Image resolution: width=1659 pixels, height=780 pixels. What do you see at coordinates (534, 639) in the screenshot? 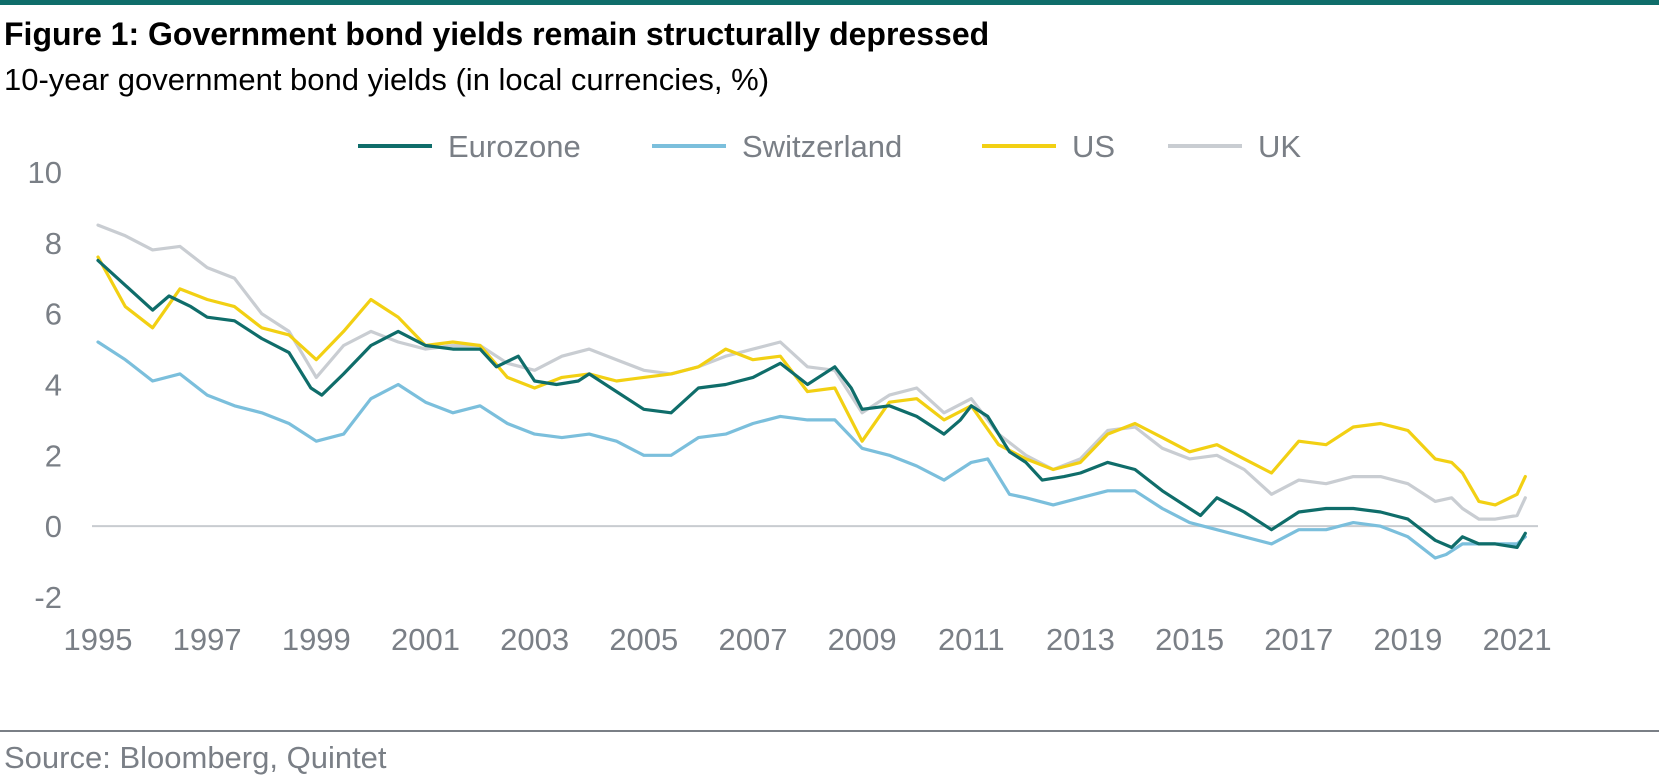
I see `x-tick-label: 2003` at bounding box center [534, 639].